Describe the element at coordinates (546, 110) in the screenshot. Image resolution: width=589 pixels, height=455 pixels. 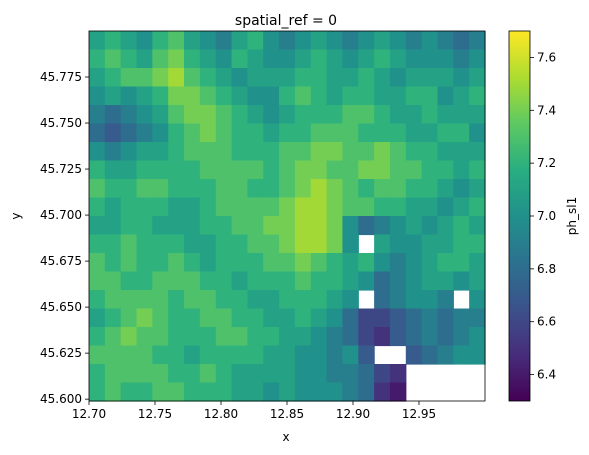
I see `colorbar-tick-label: 7.4` at that location.